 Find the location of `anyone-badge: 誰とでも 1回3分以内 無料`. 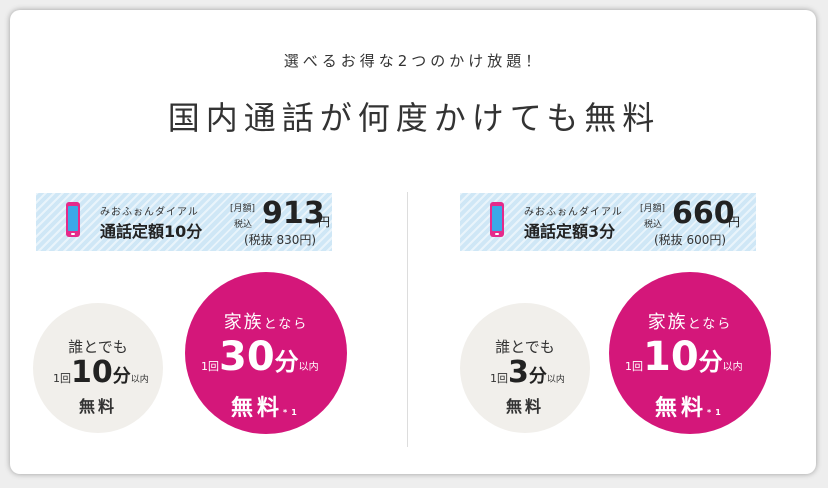

anyone-badge: 誰とでも 1回3分以内 無料 is located at coordinates (525, 368).